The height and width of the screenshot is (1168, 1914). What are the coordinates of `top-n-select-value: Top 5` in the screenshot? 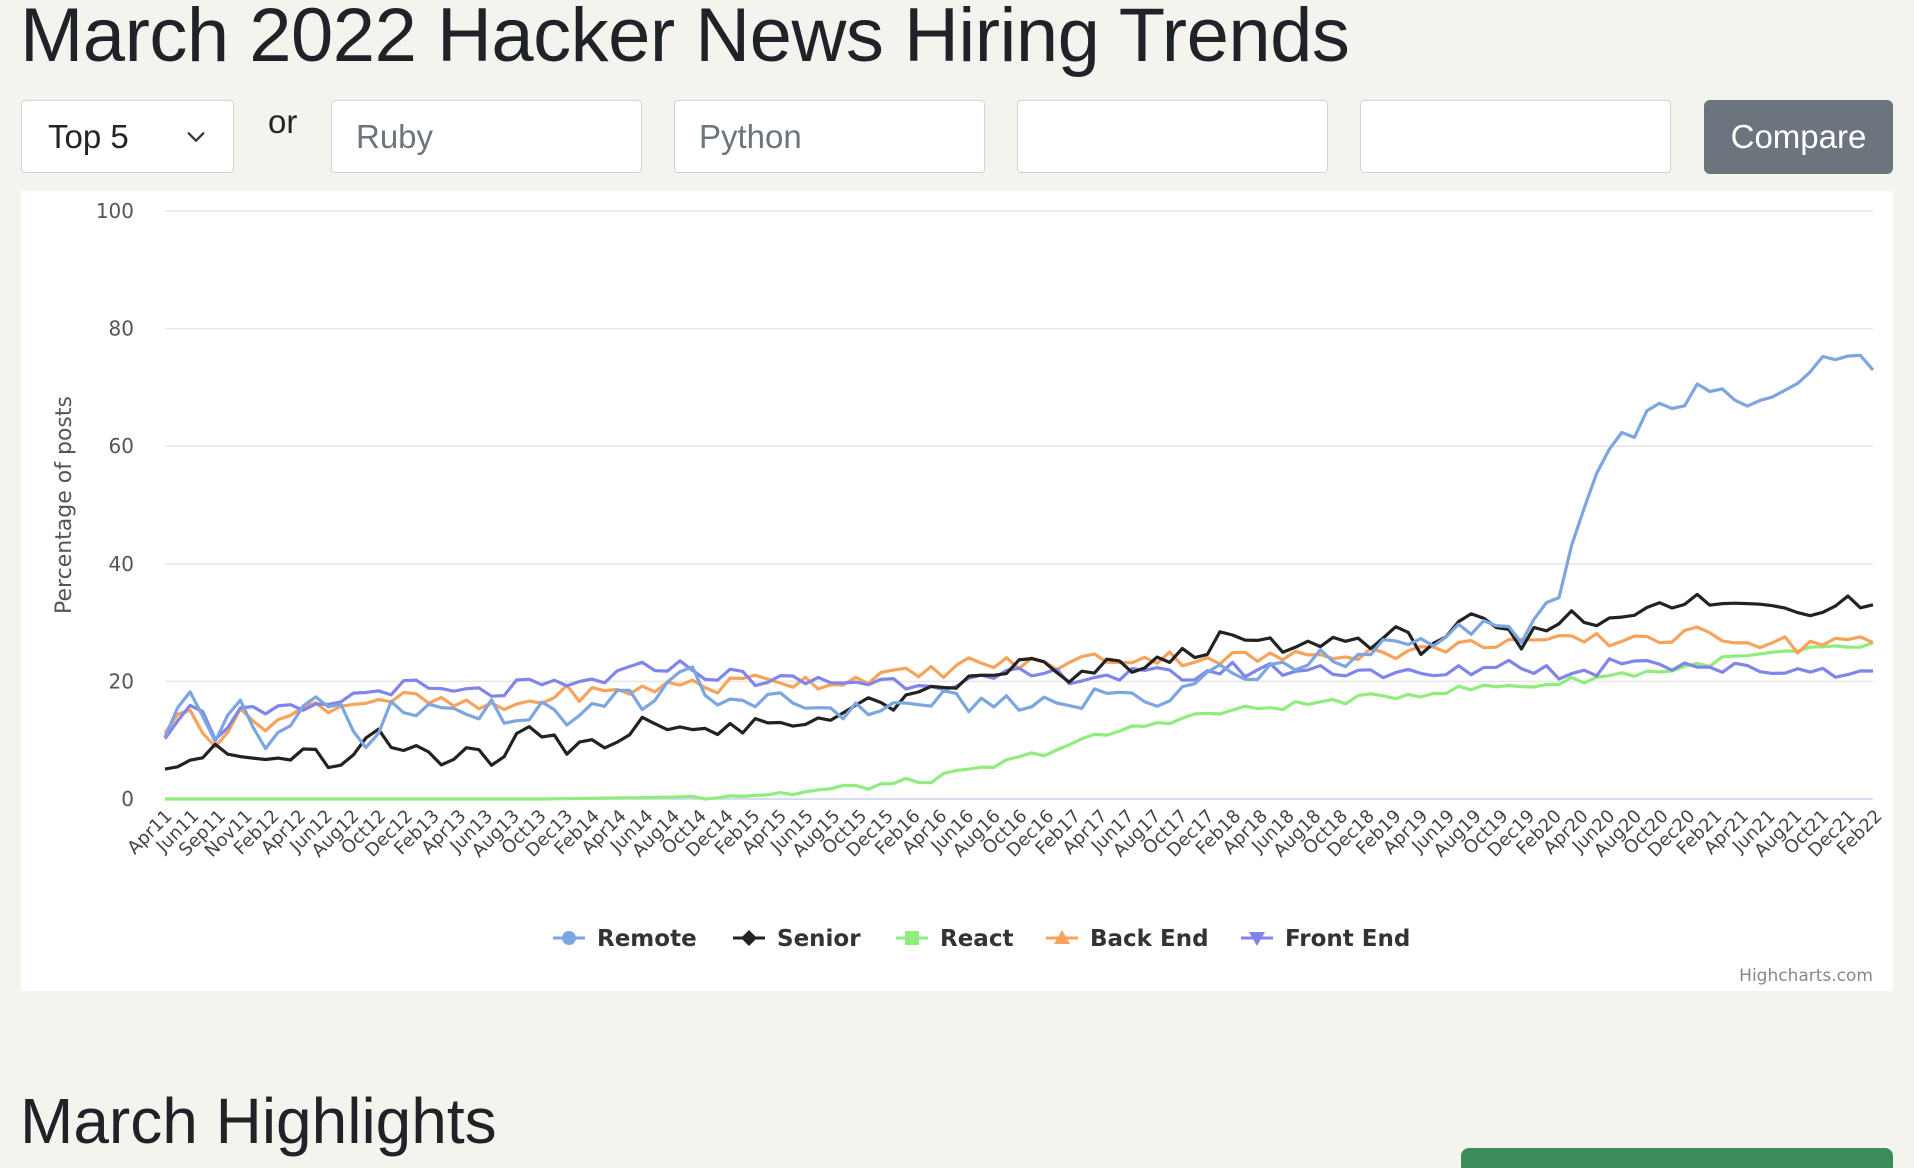 It's located at (88, 136).